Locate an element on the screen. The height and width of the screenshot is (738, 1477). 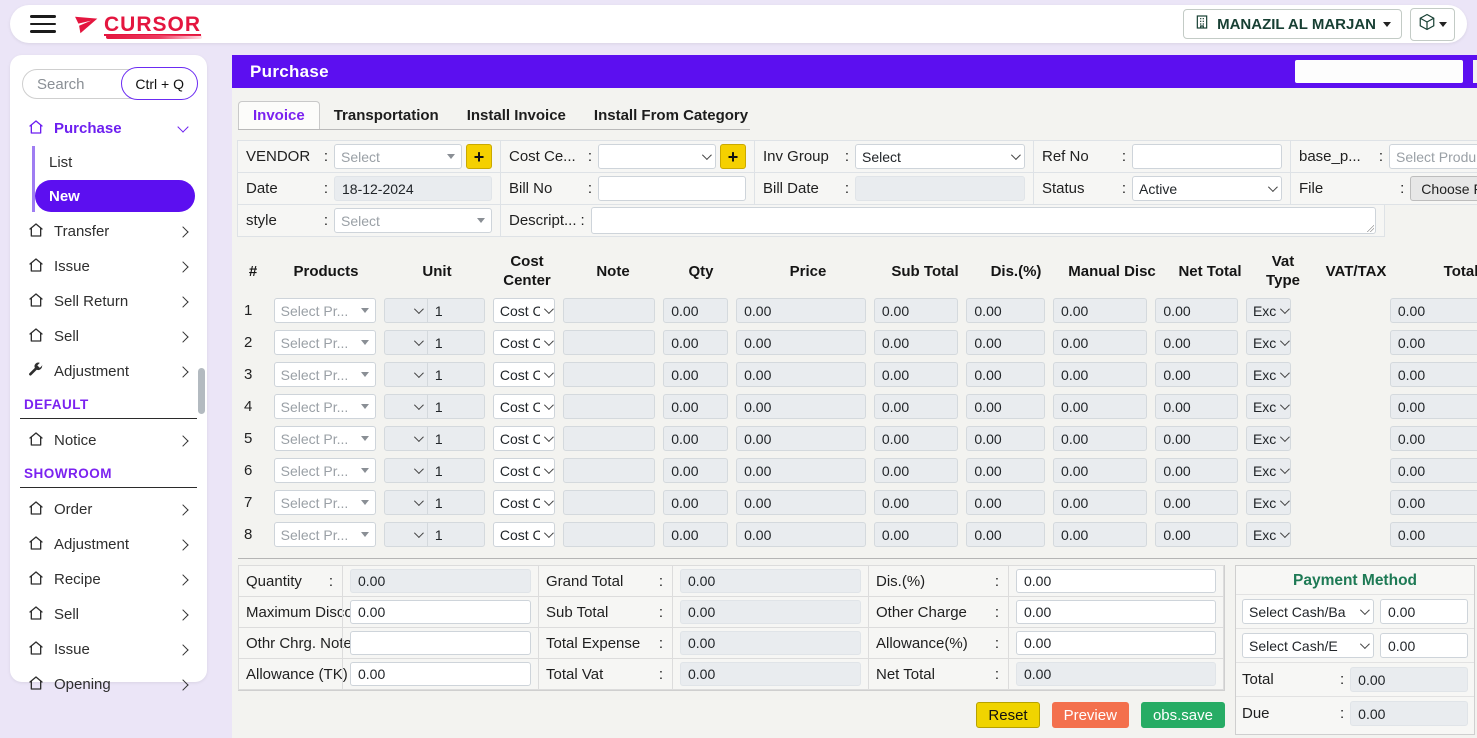
payment-amount-input-1: 0.00 is located at coordinates (1424, 611).